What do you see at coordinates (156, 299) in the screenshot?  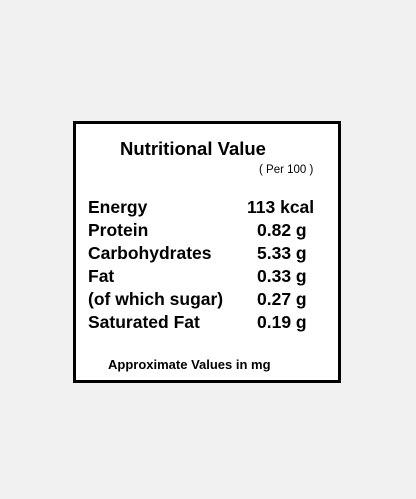 I see `nutrient-name: (of which sugar)` at bounding box center [156, 299].